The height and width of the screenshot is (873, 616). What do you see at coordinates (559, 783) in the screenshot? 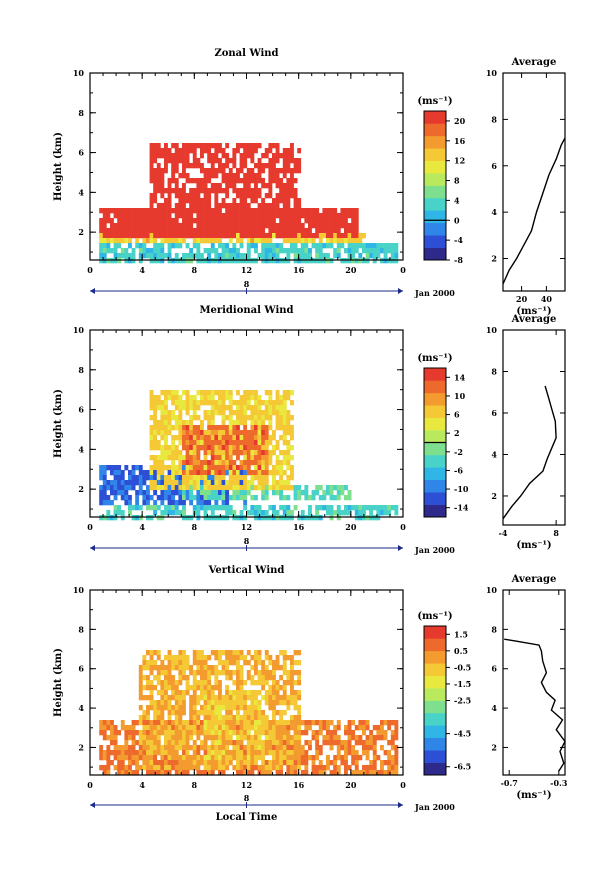
I see `average-x-tick-label: -0.3` at bounding box center [559, 783].